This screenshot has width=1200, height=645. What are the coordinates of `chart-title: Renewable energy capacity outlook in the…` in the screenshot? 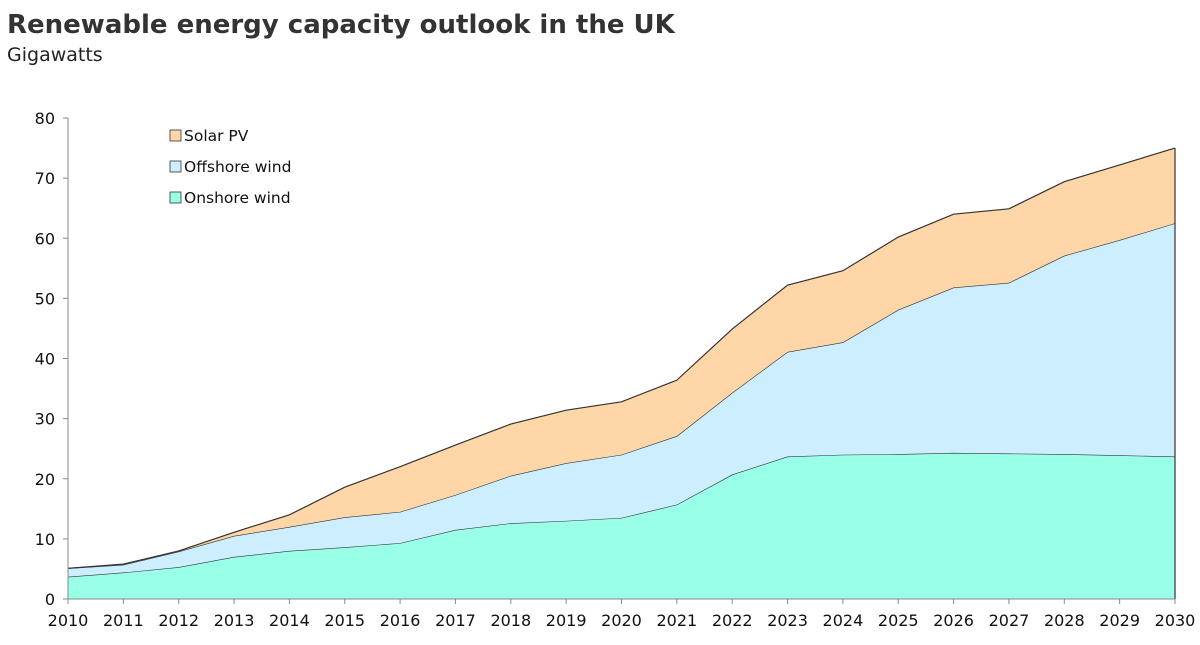 It's located at (341, 25).